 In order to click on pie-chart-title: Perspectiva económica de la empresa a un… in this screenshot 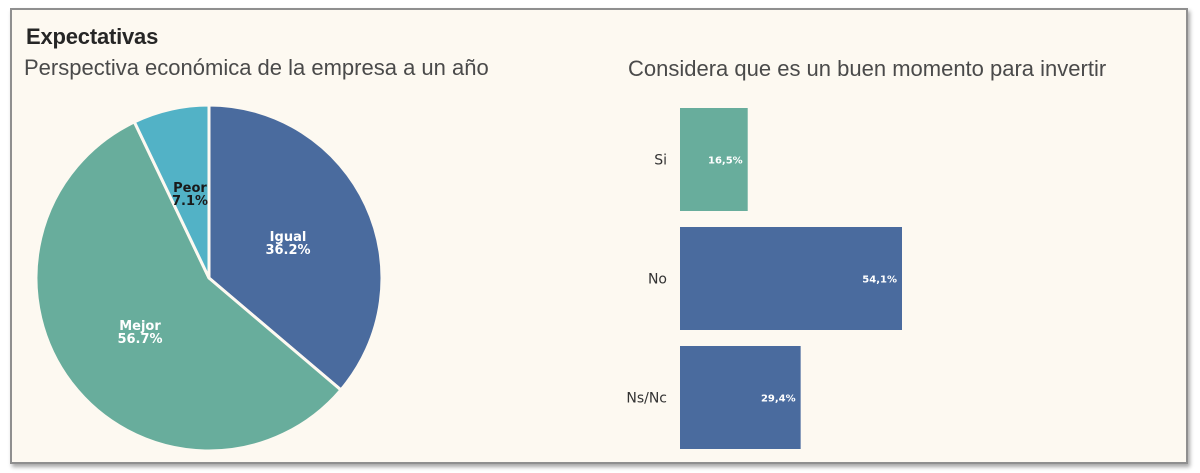, I will do `click(256, 67)`.